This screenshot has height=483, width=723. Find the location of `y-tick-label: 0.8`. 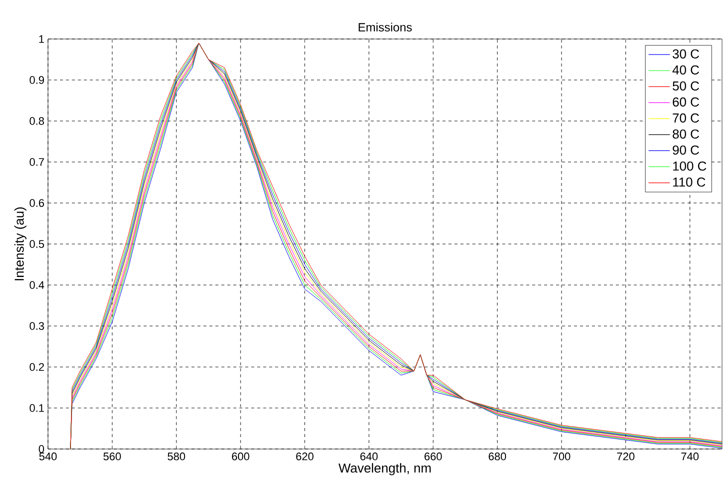

y-tick-label: 0.8 is located at coordinates (37, 121).